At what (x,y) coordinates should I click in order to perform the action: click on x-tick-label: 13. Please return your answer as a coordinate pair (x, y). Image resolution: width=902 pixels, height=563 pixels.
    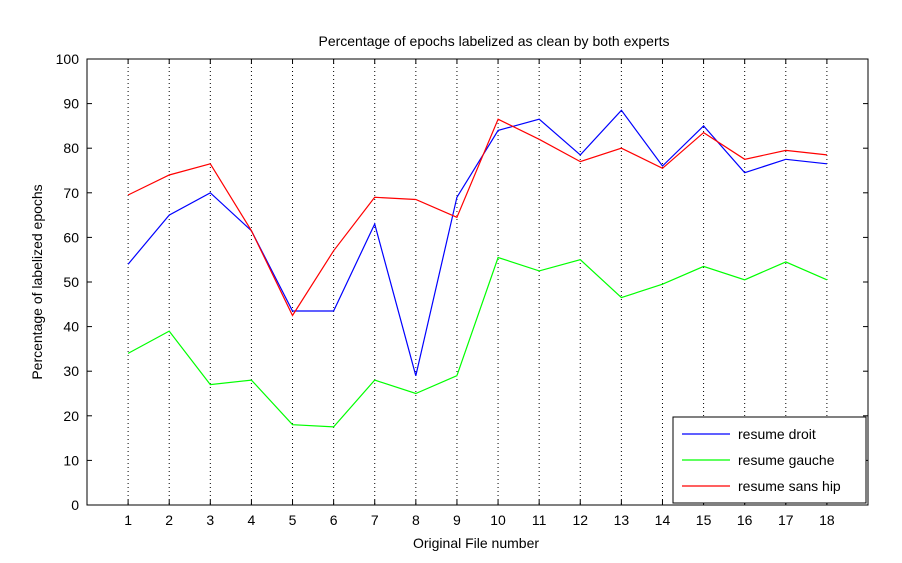
    Looking at the image, I should click on (622, 520).